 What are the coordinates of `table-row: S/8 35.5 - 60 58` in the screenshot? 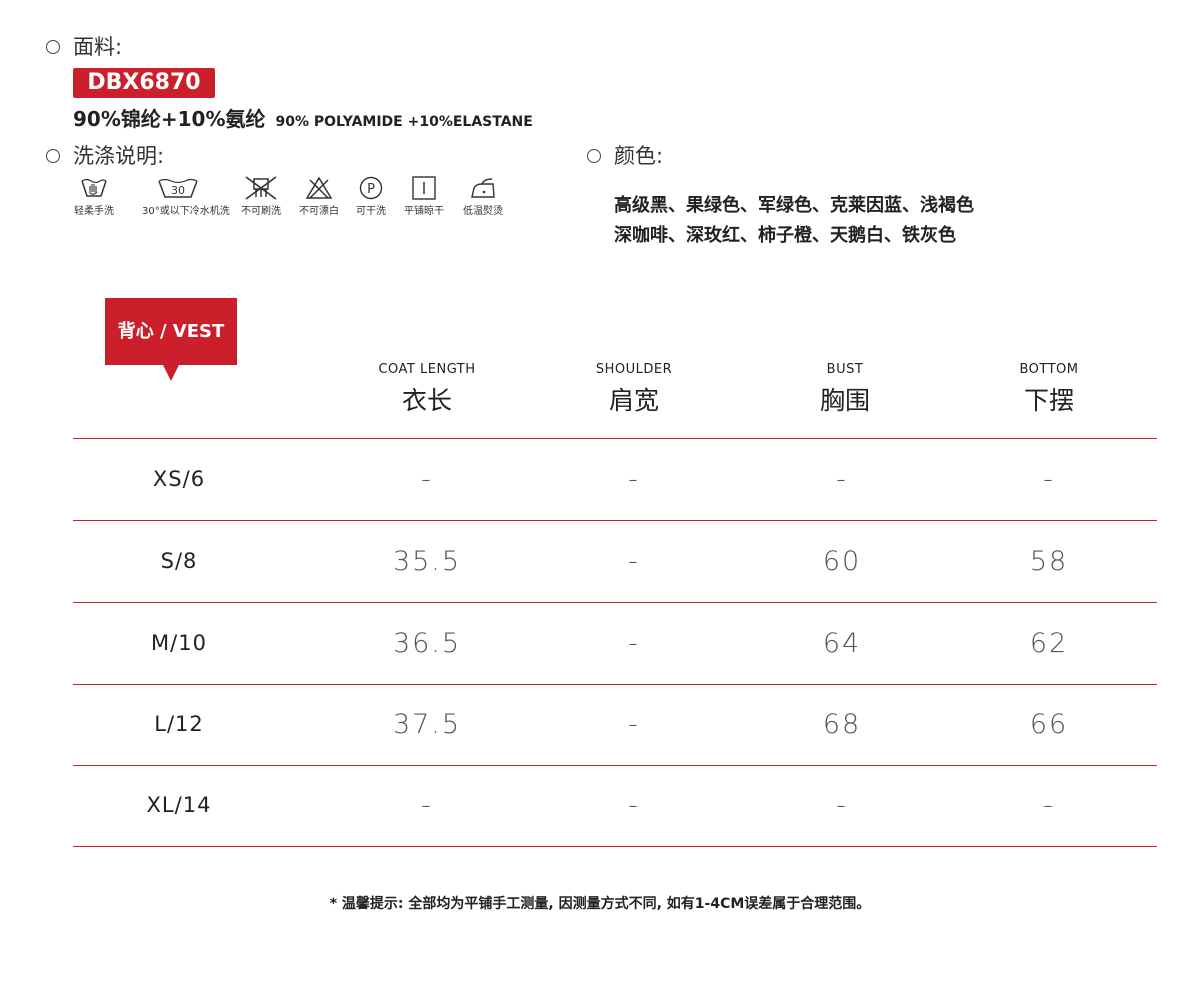 It's located at (615, 561).